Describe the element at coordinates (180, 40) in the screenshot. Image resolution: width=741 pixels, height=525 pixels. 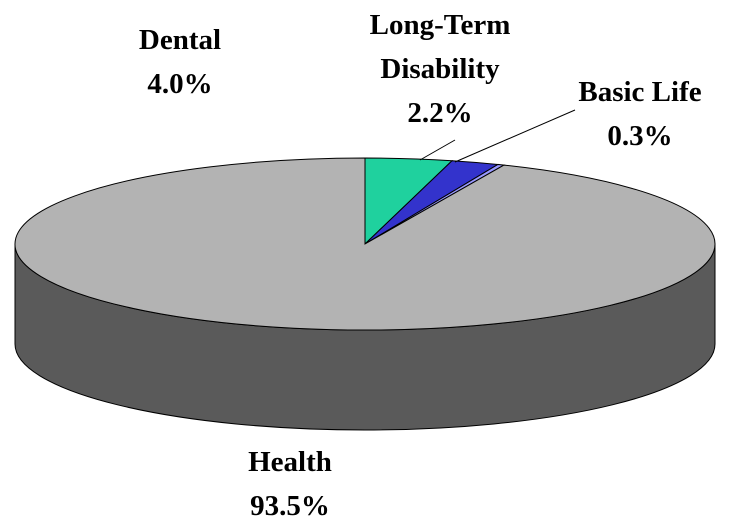
I see `category-label: Dental` at that location.